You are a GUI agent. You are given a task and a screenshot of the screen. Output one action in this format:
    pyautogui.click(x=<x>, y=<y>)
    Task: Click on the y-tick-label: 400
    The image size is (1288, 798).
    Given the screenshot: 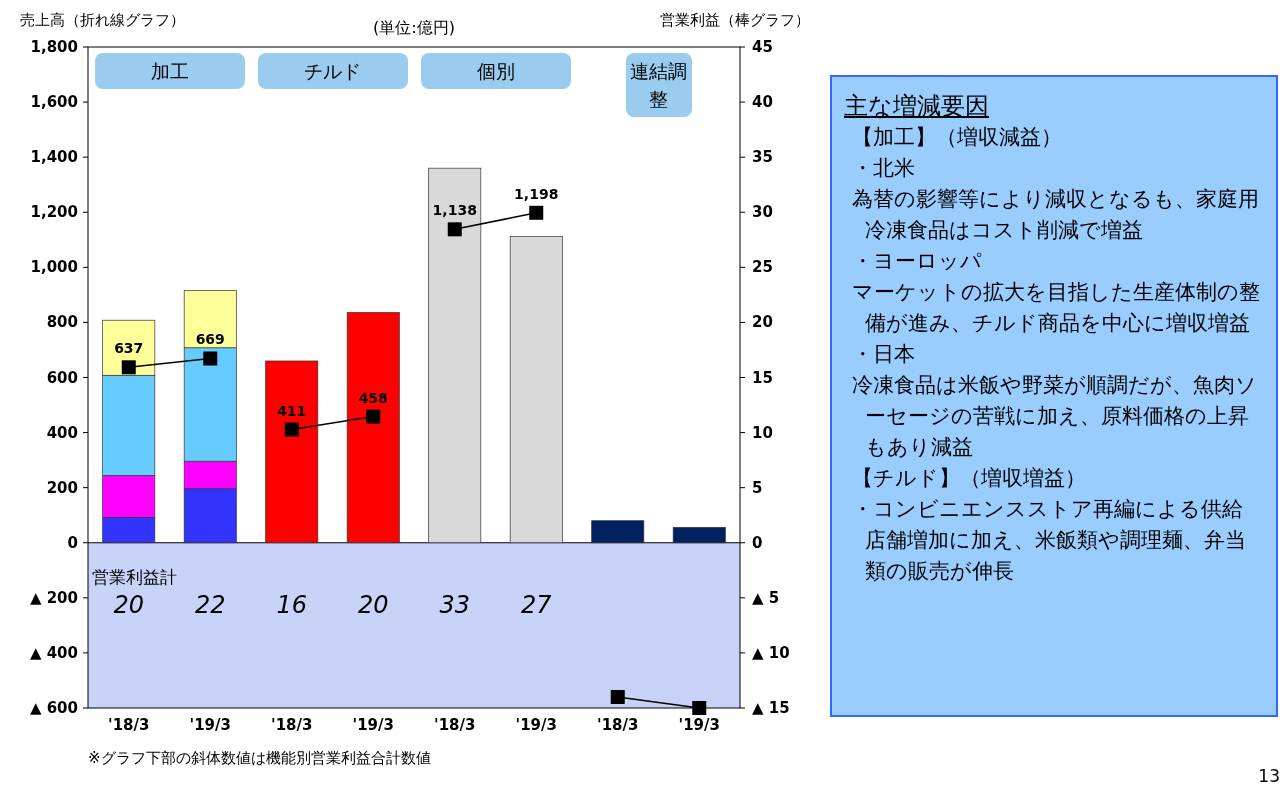 What is the action you would take?
    pyautogui.click(x=62, y=432)
    